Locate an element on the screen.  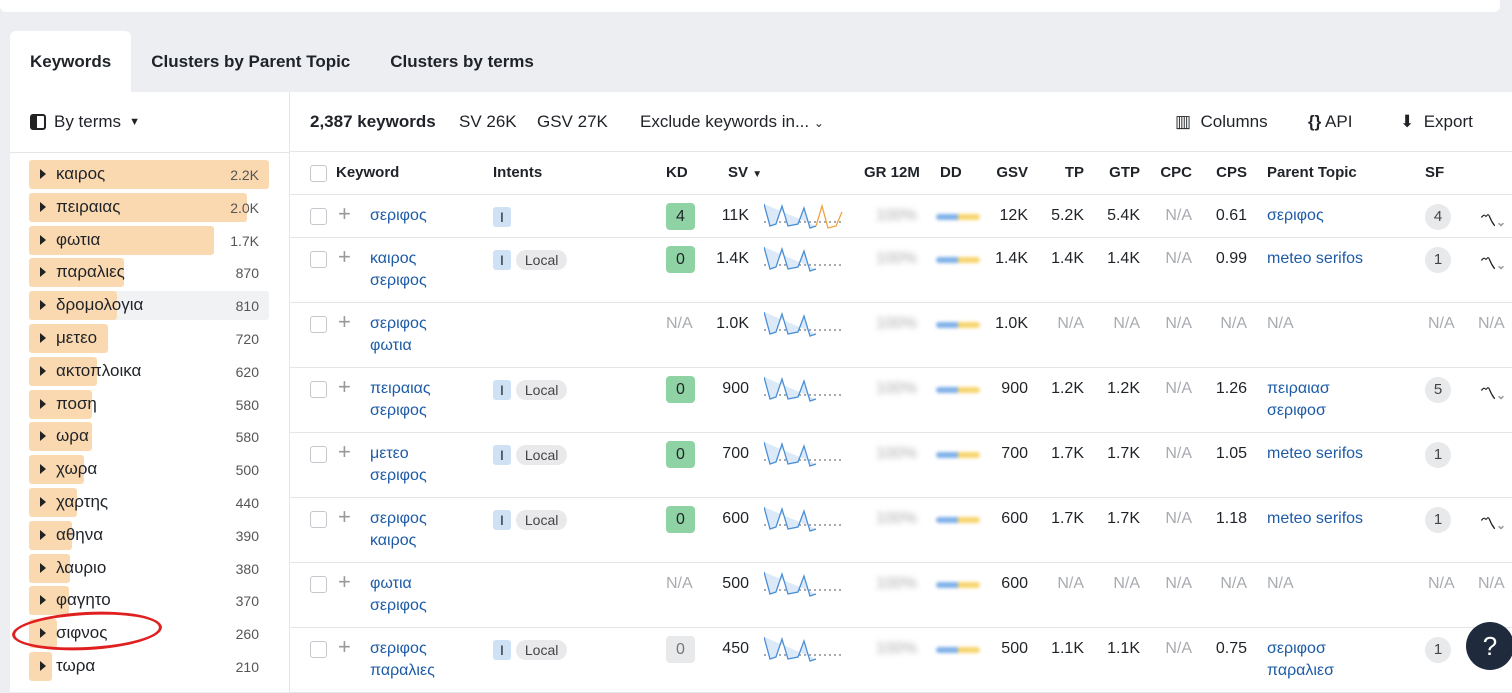
term-item: παραλιες 870 is located at coordinates (149, 273).